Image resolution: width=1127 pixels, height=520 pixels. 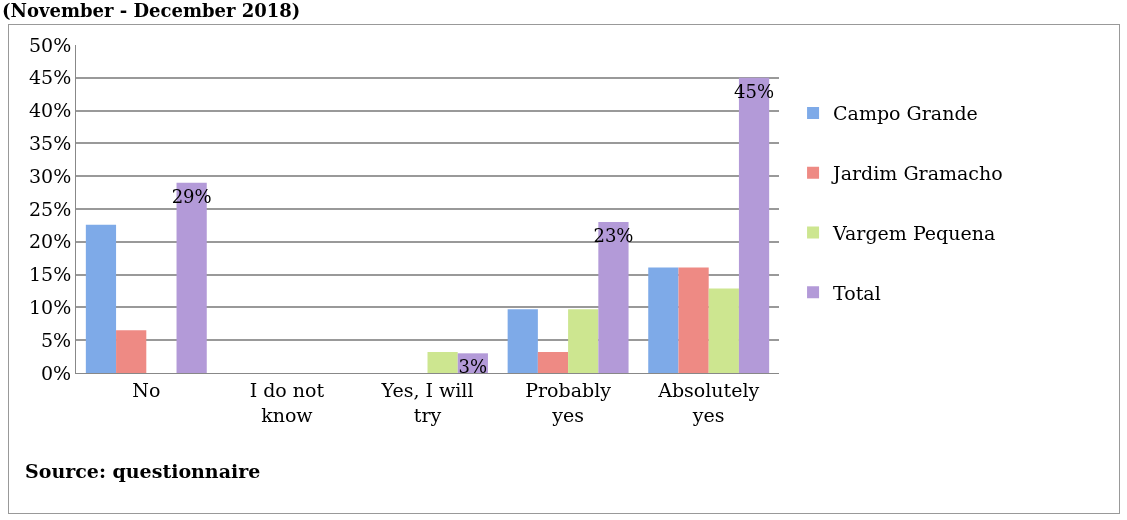 What do you see at coordinates (151, 10) in the screenshot?
I see `chart-title: (November - December 2018)` at bounding box center [151, 10].